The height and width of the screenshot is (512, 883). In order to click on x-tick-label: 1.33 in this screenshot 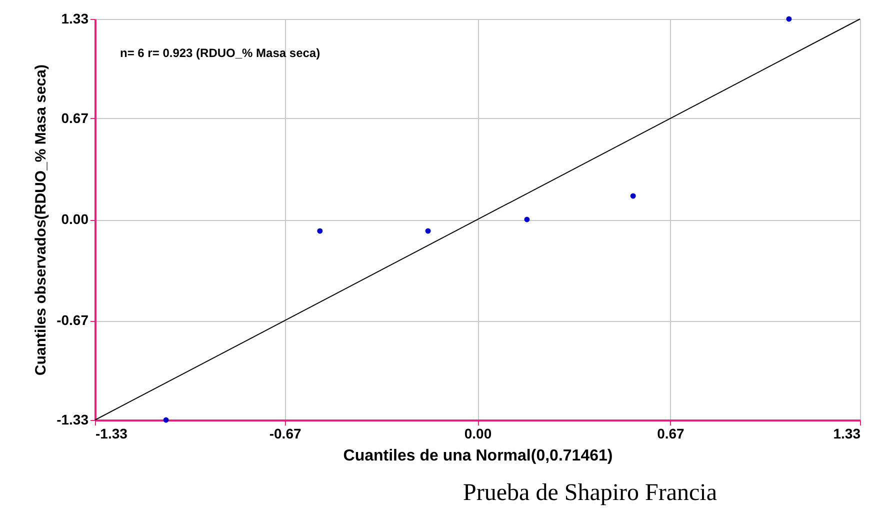, I will do `click(847, 434)`.